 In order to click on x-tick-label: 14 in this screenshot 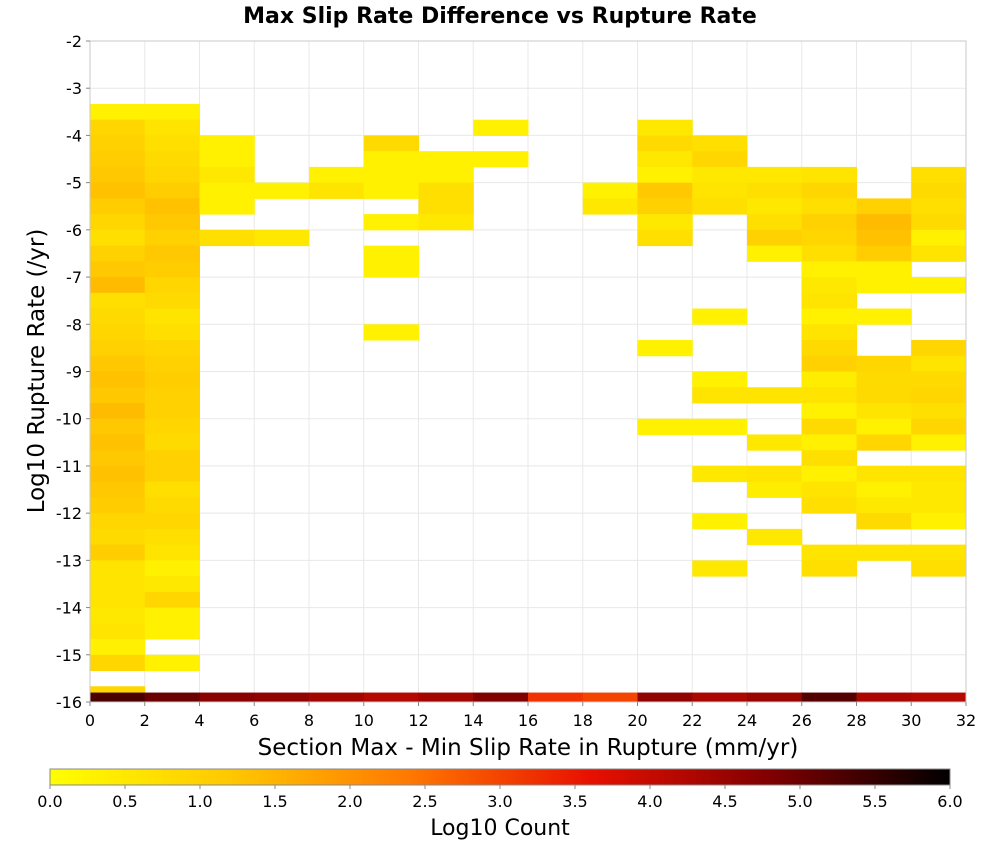, I will do `click(473, 720)`.